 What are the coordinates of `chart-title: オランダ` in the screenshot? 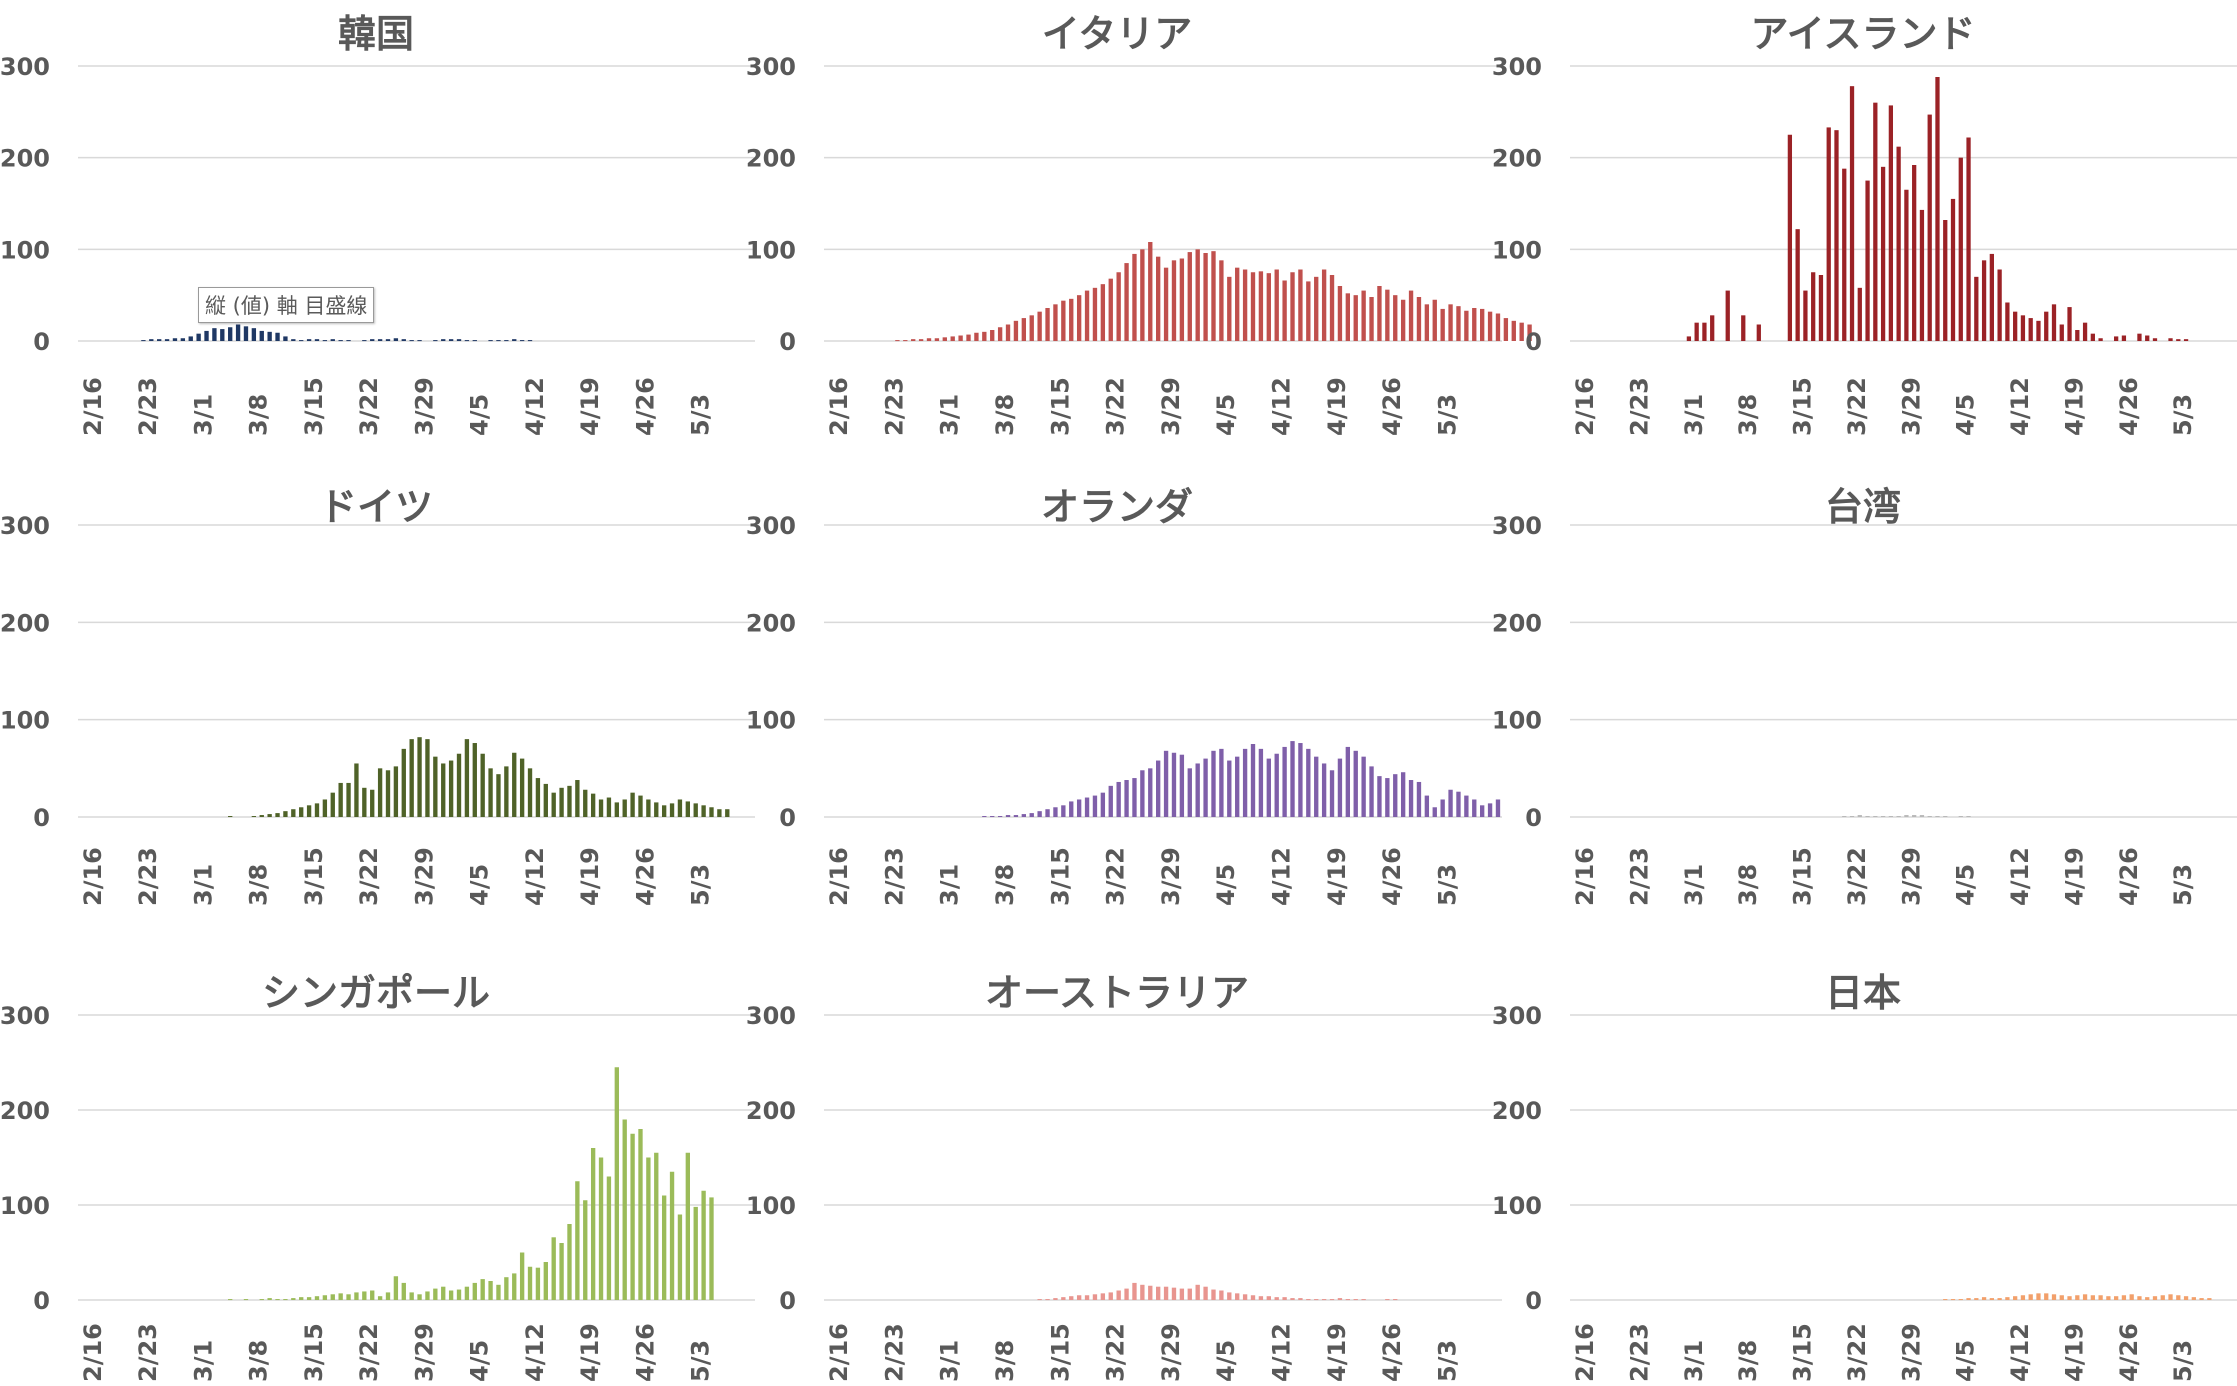 It's located at (1117, 507).